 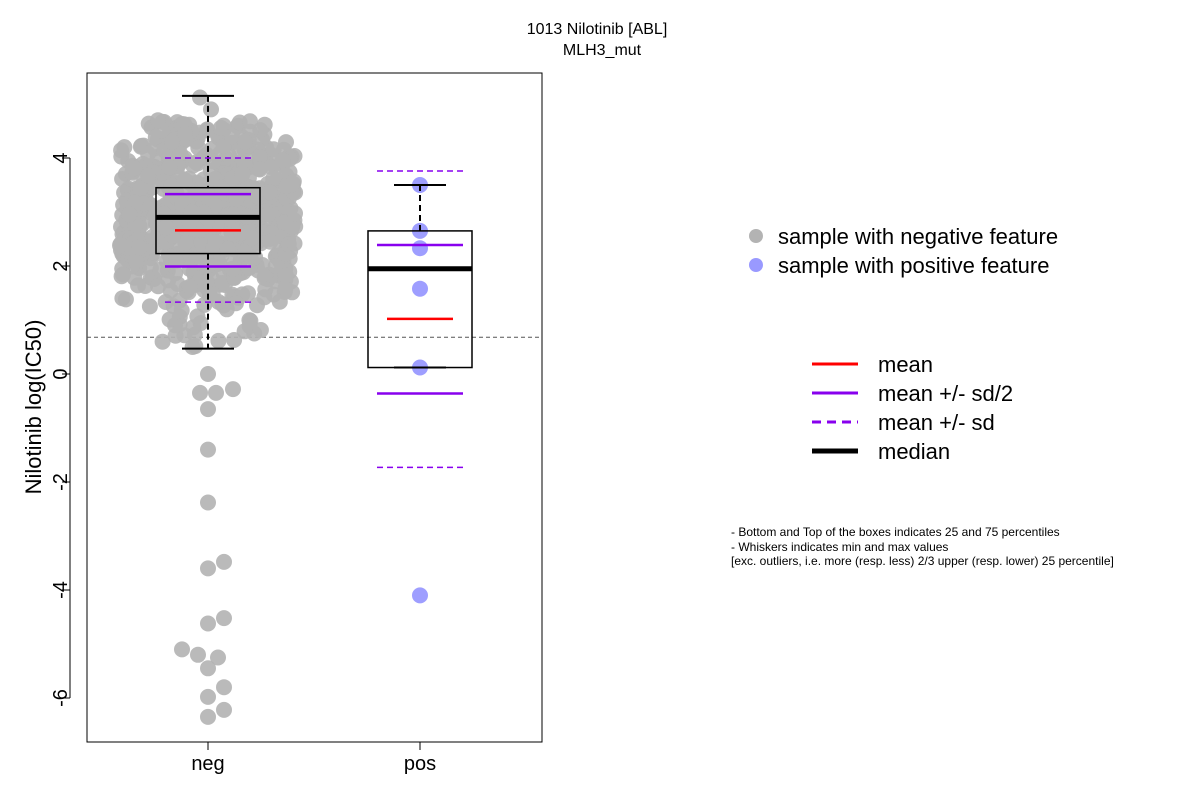 What do you see at coordinates (597, 40) in the screenshot?
I see `chart-title: 1013 Nilotinib [ABL] MLH3_mut` at bounding box center [597, 40].